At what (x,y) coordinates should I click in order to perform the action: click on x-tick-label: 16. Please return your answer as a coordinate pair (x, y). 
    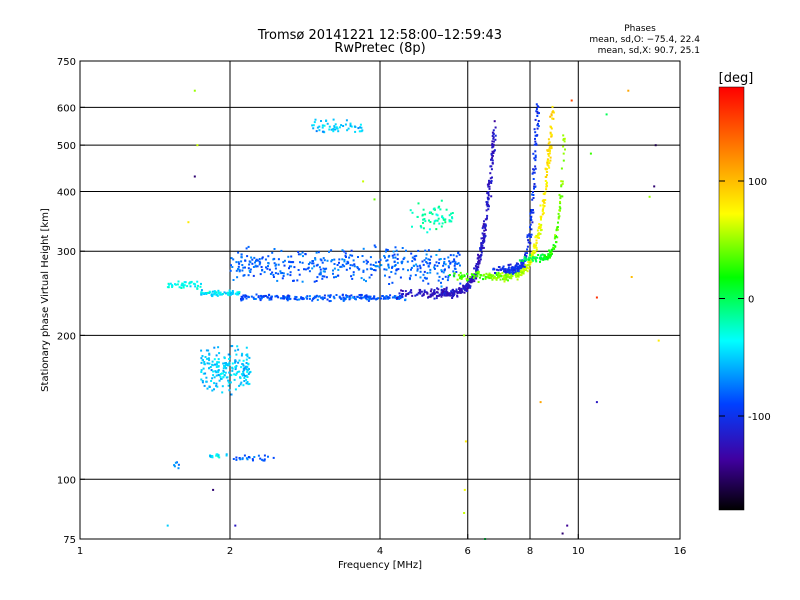
    Looking at the image, I should click on (680, 551).